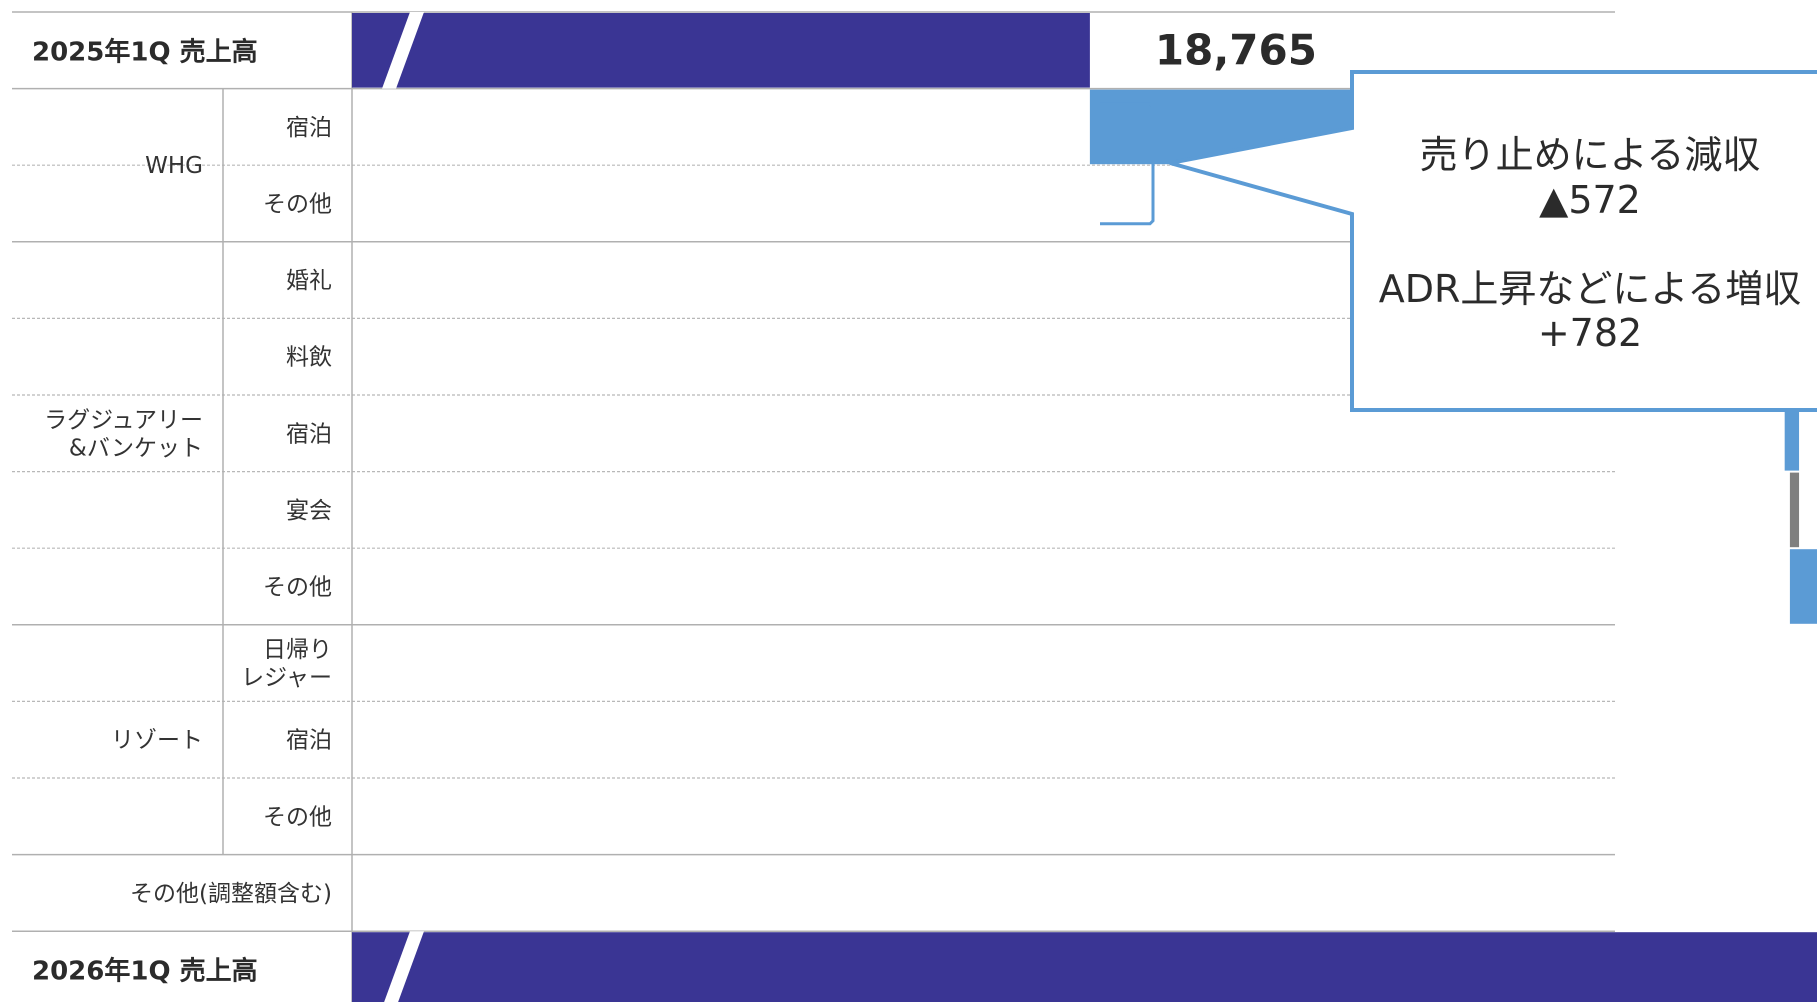 The width and height of the screenshot is (1817, 1002). What do you see at coordinates (174, 166) in the screenshot?
I see `group-label-0: WHG` at bounding box center [174, 166].